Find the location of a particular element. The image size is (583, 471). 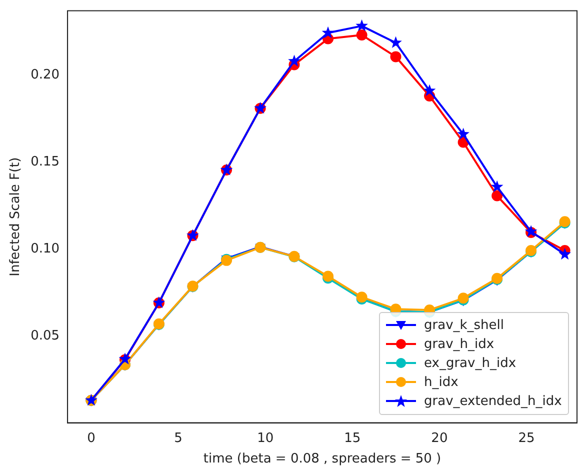

y-tick-label: 0.05 is located at coordinates (45, 336).